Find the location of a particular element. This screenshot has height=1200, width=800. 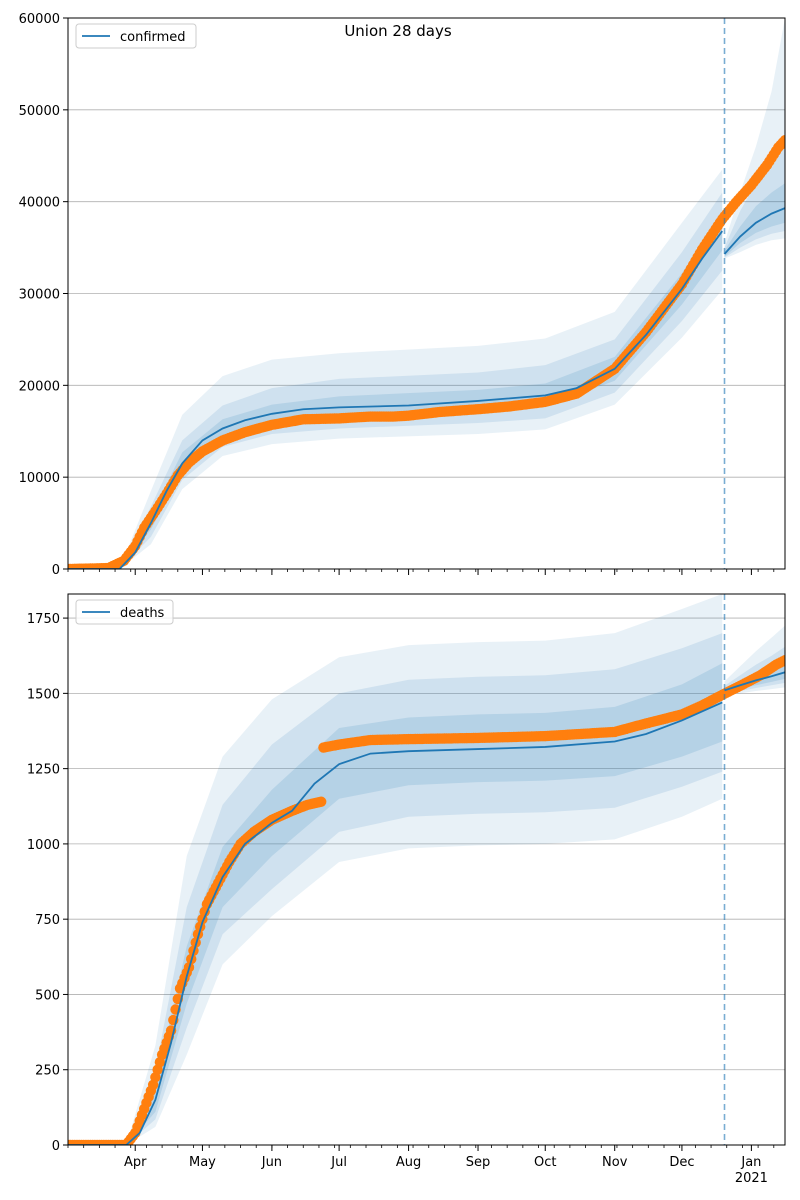

y-tick-label: 1500 is located at coordinates (43, 694).